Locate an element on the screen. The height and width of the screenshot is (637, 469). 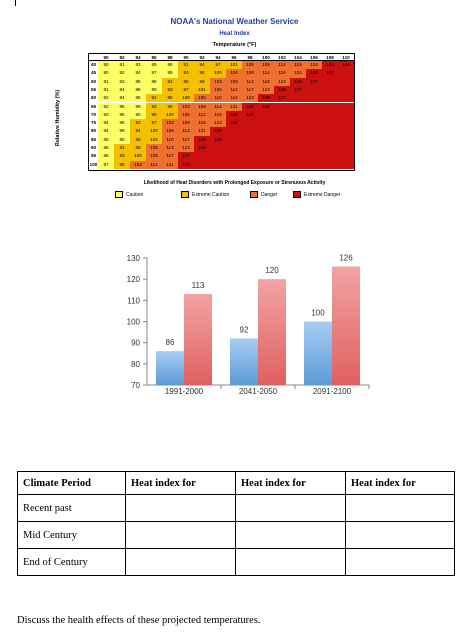
legend-item: Extreme Danger is located at coordinates (316, 195).